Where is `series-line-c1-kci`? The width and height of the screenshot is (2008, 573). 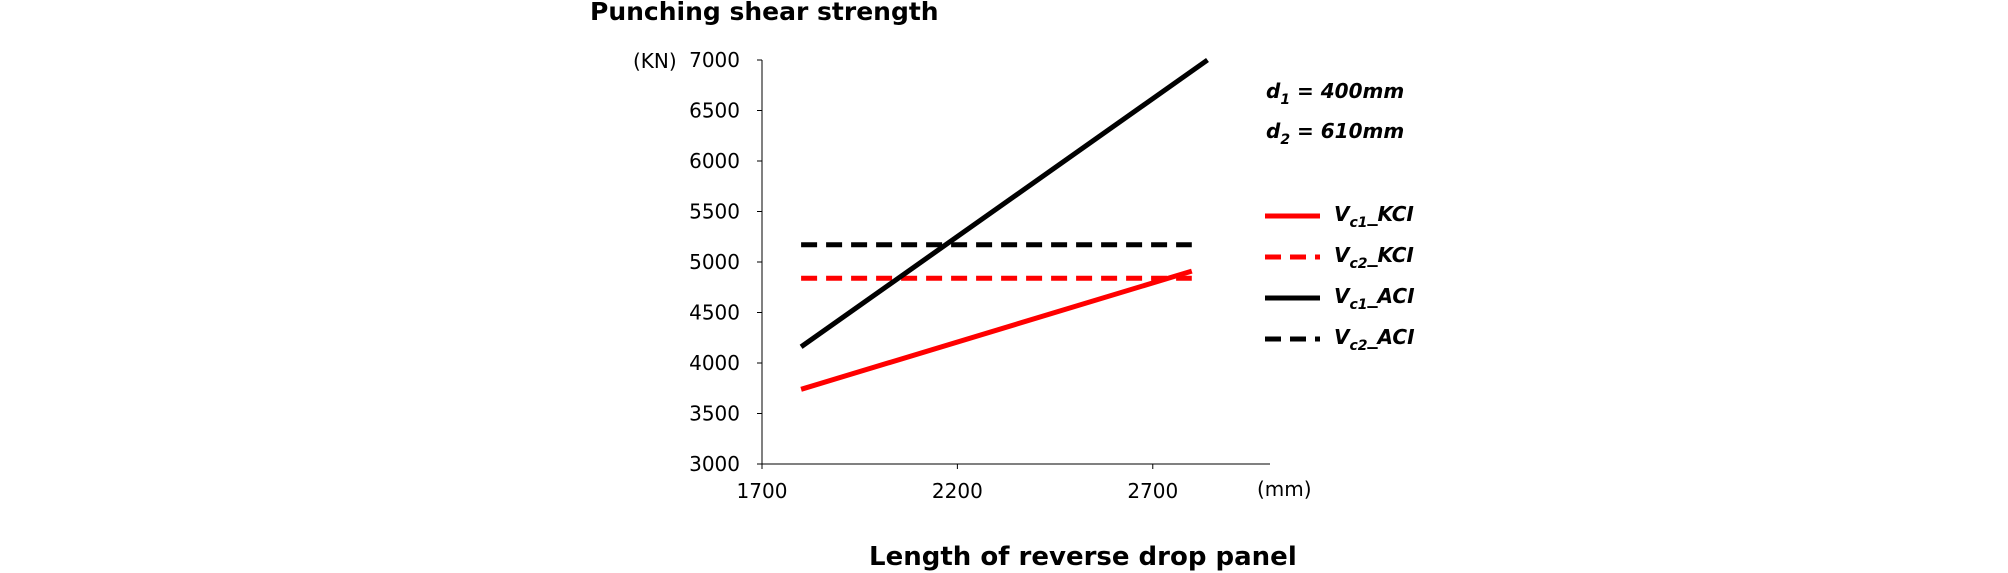 series-line-c1-kci is located at coordinates (996, 330).